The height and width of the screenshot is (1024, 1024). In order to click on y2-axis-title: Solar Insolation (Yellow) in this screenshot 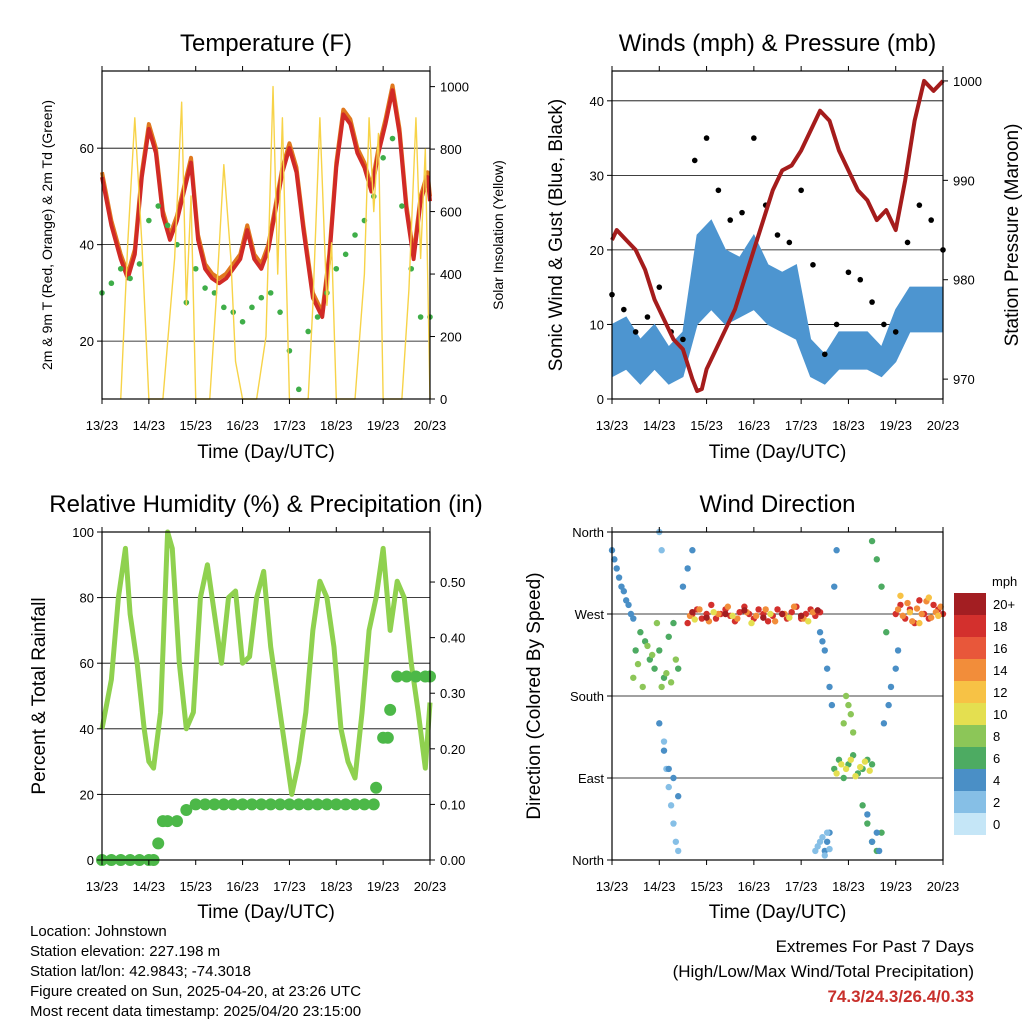, I will do `click(498, 235)`.